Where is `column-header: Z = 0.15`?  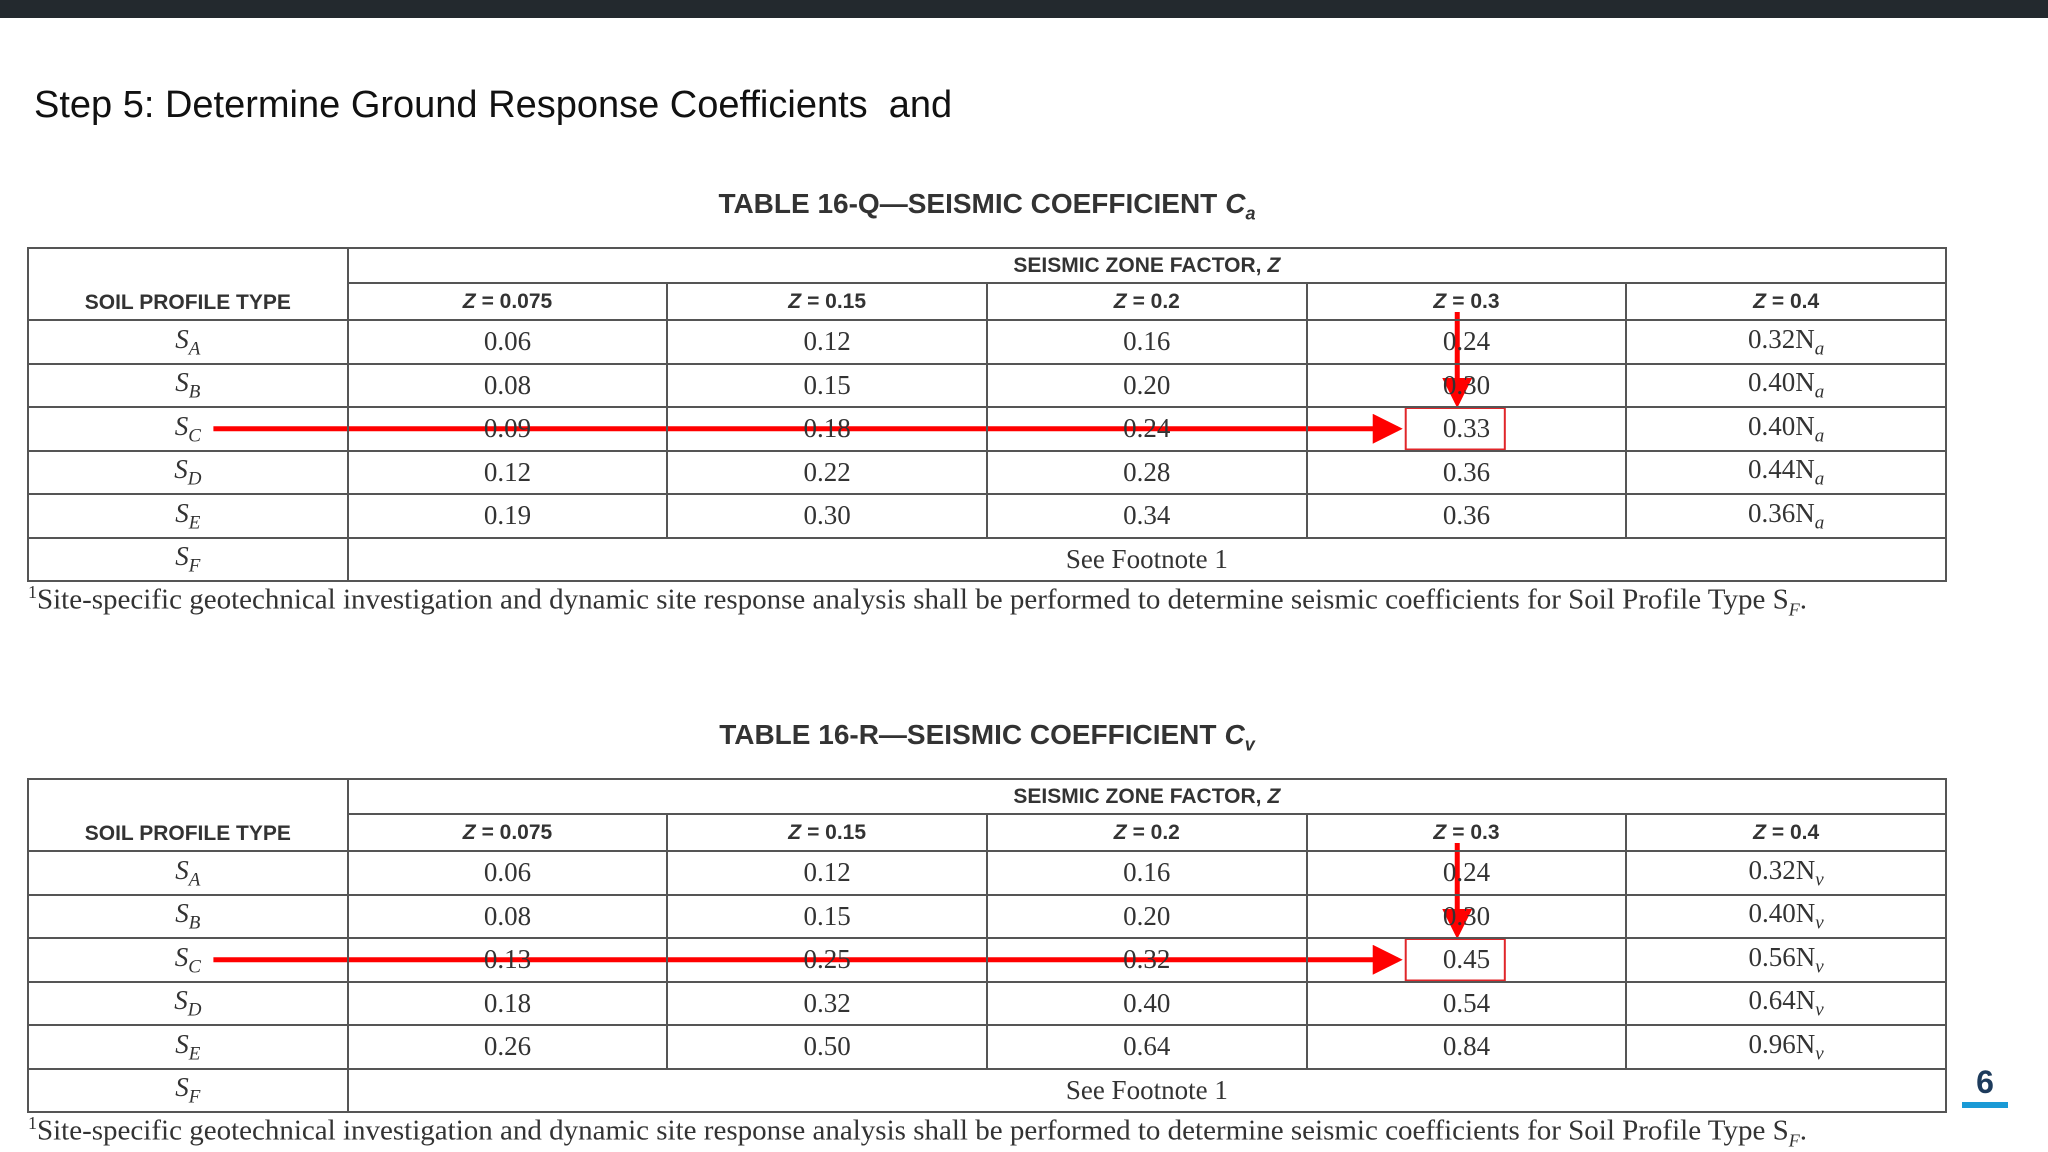 column-header: Z = 0.15 is located at coordinates (827, 832).